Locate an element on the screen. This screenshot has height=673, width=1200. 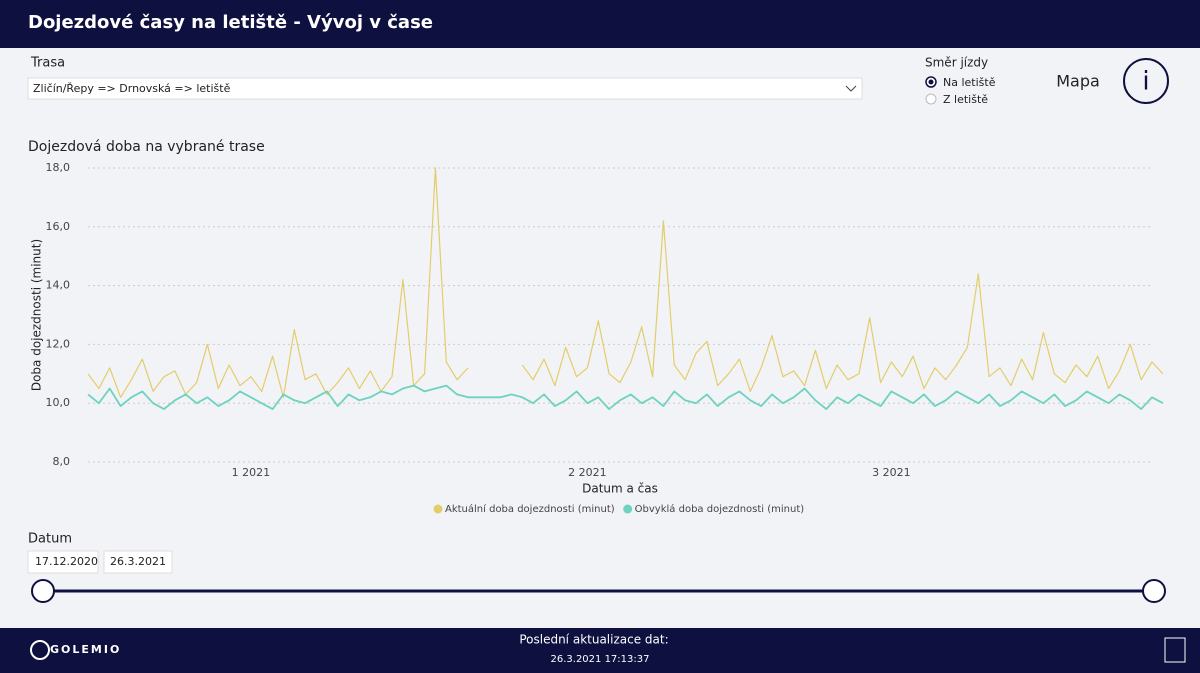
x-tick-label: 2 2021 is located at coordinates (587, 472).